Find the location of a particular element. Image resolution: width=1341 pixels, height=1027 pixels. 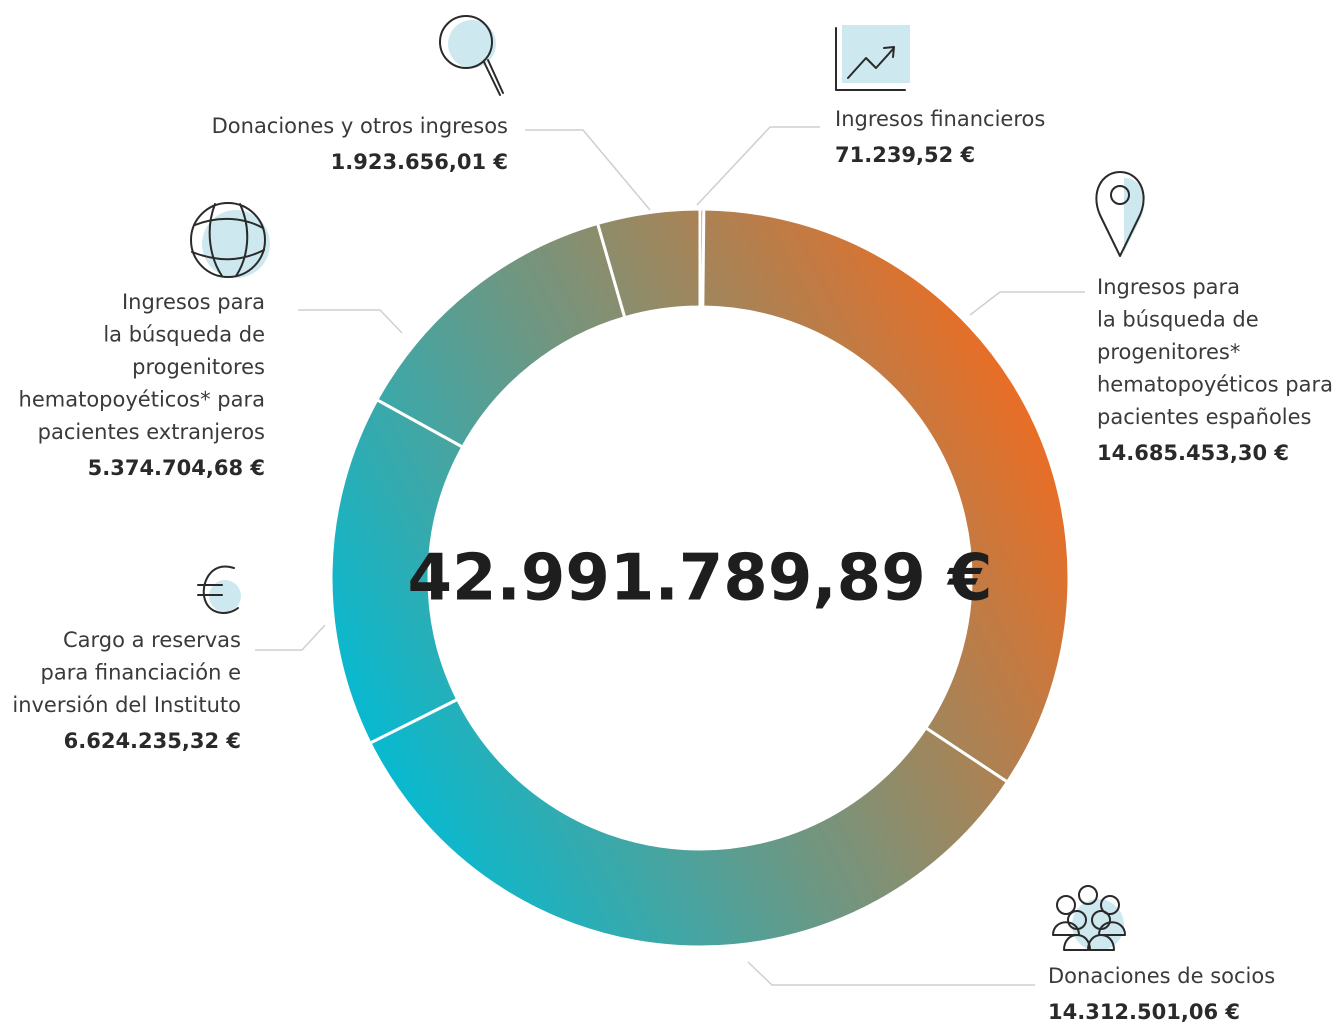

label-line: inversión del Instituto is located at coordinates (126, 705).